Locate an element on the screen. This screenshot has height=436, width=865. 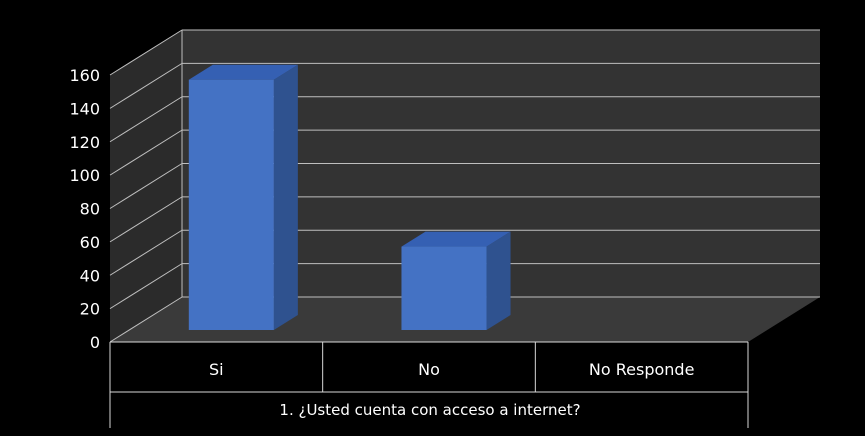
y-tick-label: 0 is located at coordinates (95, 342).